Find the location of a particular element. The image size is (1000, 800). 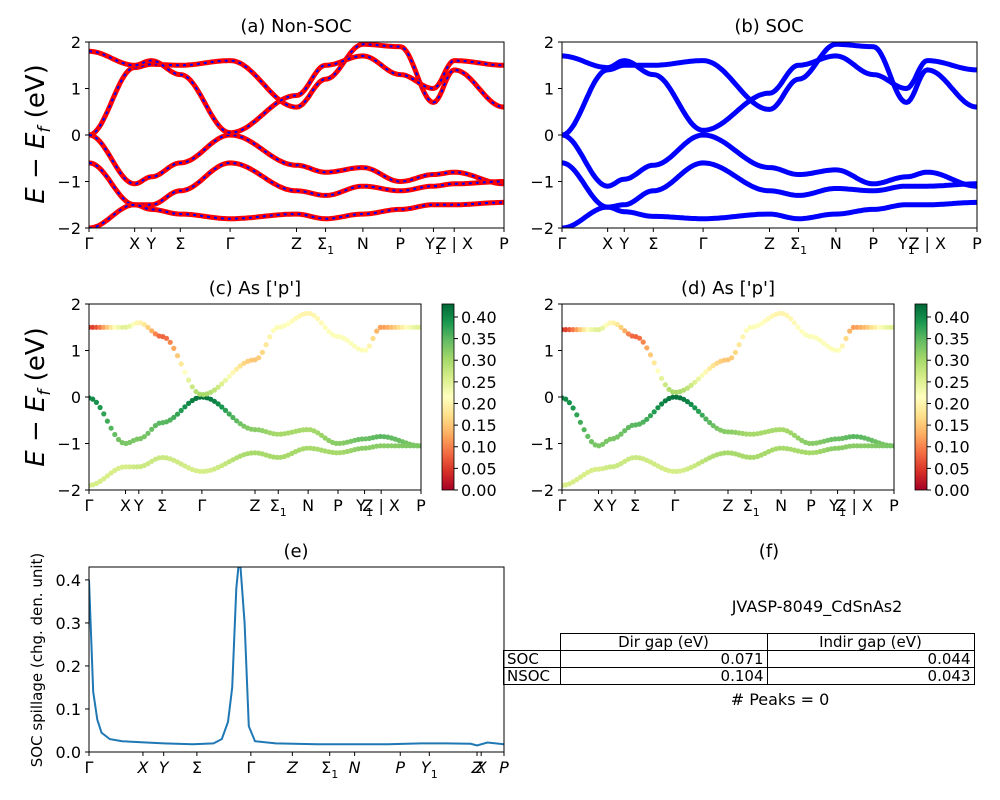

ytick-label: 2 is located at coordinates (76, 304).